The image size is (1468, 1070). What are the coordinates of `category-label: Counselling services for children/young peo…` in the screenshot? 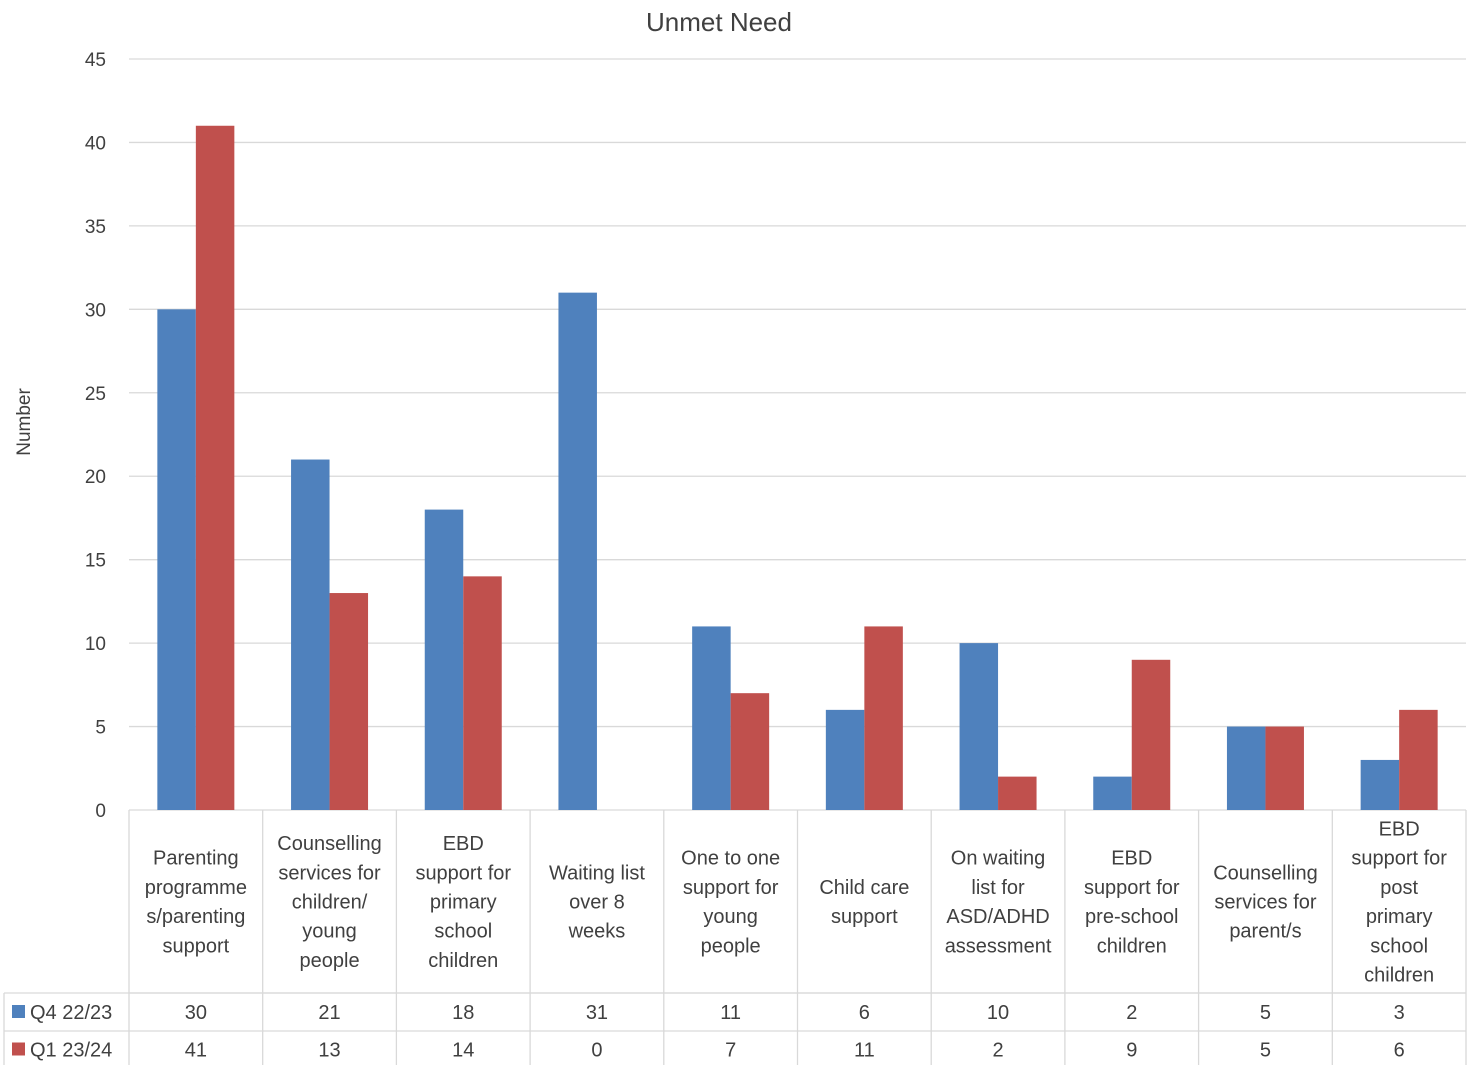 It's located at (329, 902).